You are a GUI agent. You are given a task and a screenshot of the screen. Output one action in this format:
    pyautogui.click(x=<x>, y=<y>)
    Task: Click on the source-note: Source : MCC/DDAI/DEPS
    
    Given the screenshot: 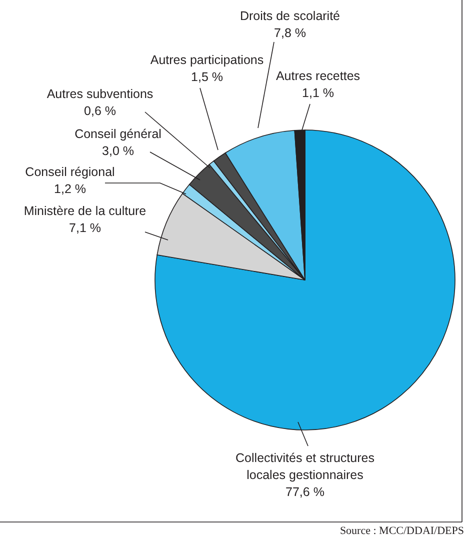 What is the action you would take?
    pyautogui.click(x=402, y=530)
    